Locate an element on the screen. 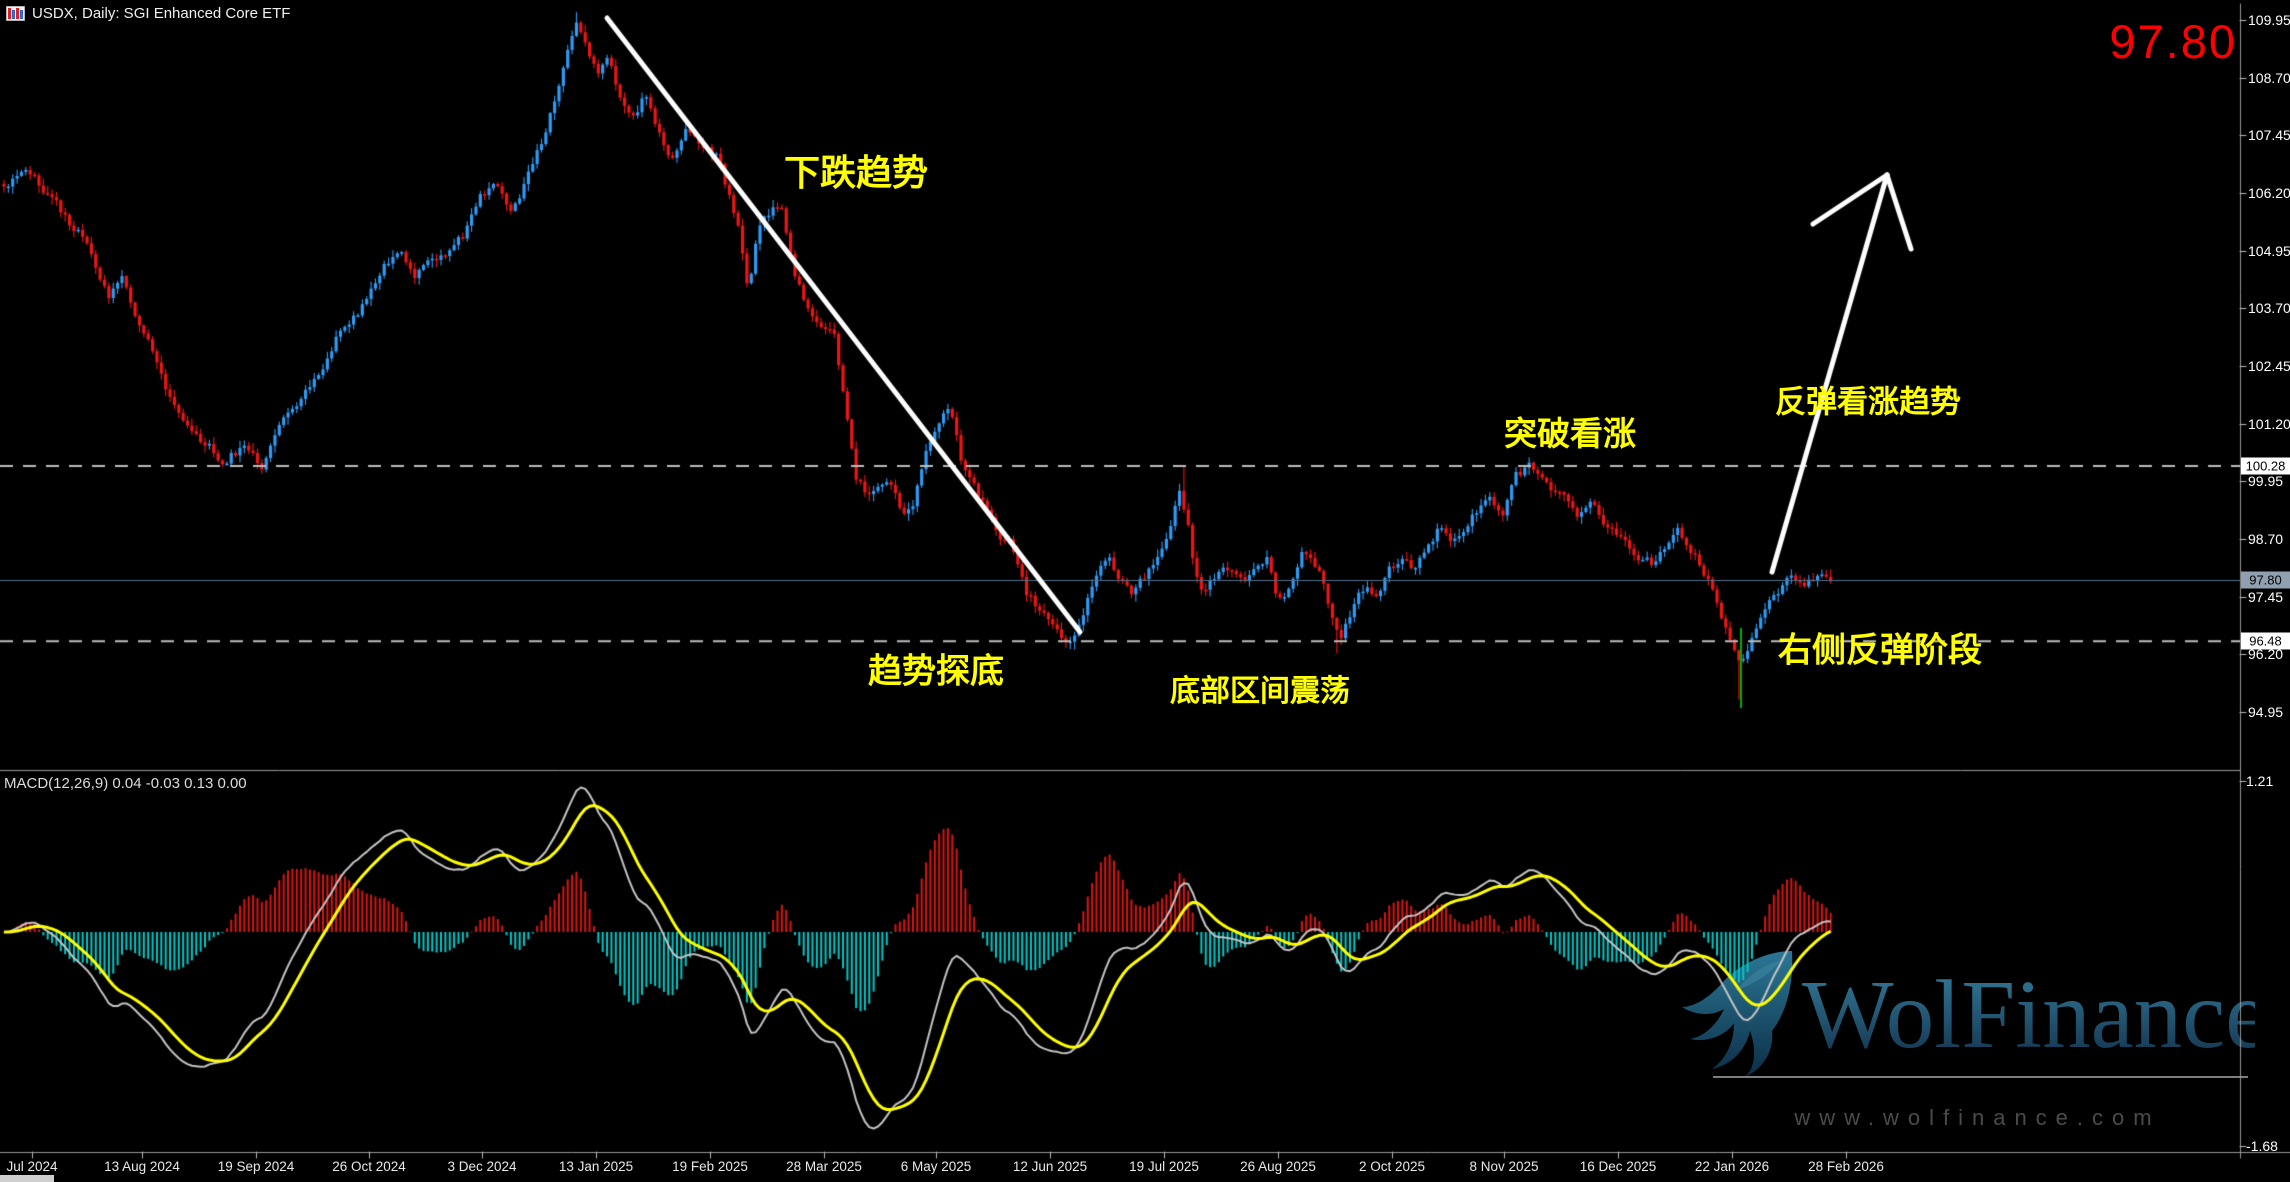 Image resolution: width=2290 pixels, height=1182 pixels. chart-title: USDX, Daily: SGI Enhanced Core ETF is located at coordinates (161, 13).